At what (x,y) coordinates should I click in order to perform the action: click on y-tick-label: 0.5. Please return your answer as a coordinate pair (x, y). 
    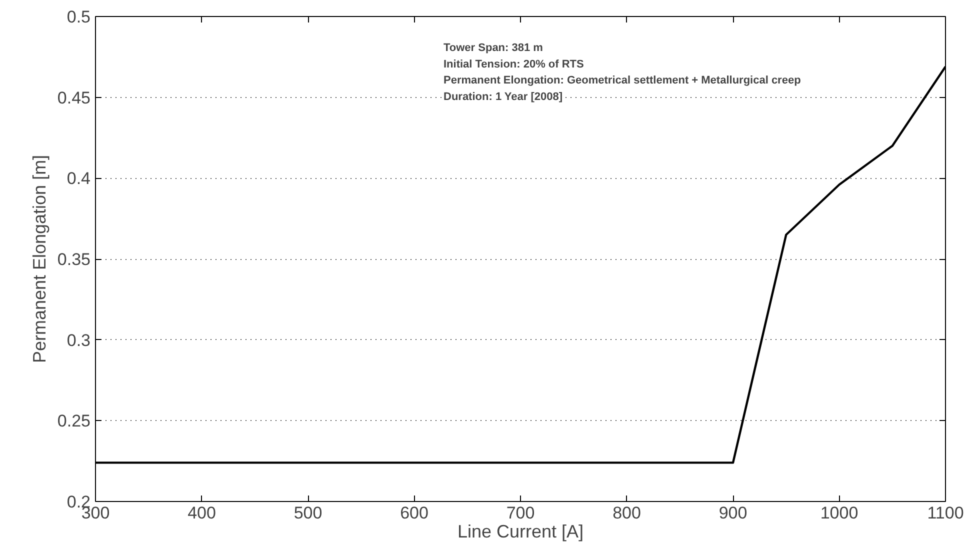
    Looking at the image, I should click on (78, 17).